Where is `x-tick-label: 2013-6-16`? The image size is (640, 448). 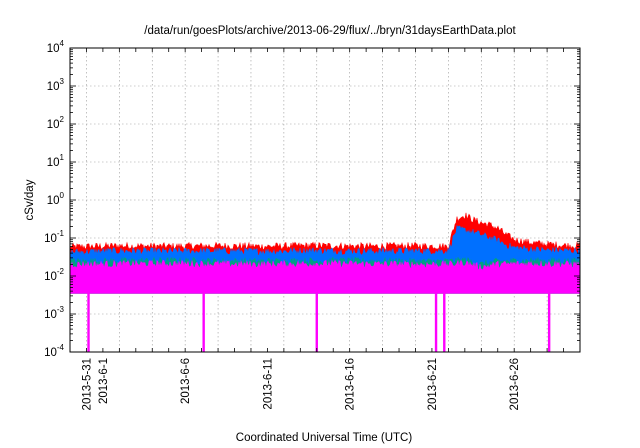 x-tick-label: 2013-6-16 is located at coordinates (351, 384).